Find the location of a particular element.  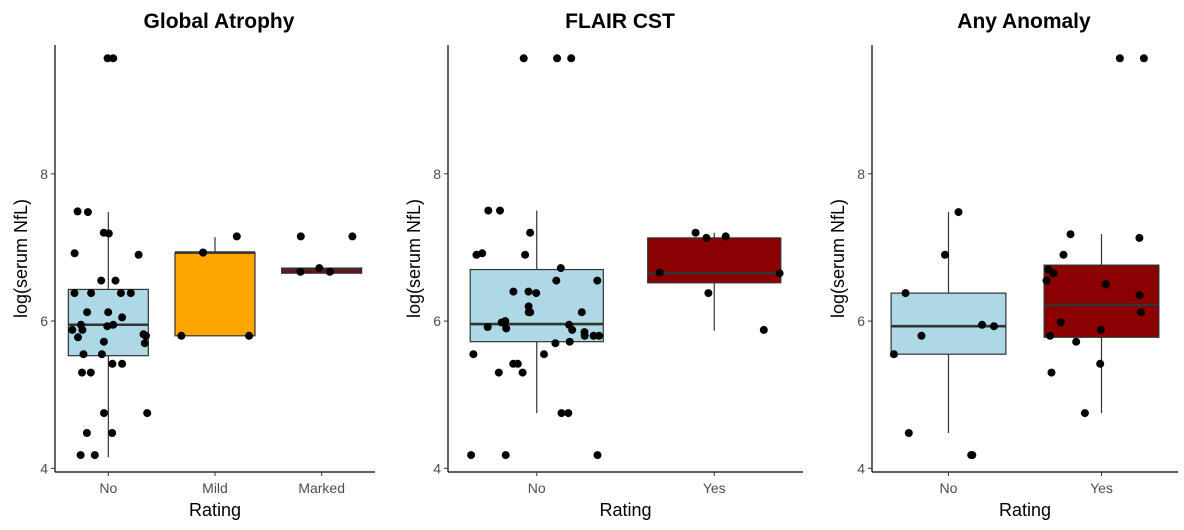

x-tick-label-mild: Mild is located at coordinates (215, 488).